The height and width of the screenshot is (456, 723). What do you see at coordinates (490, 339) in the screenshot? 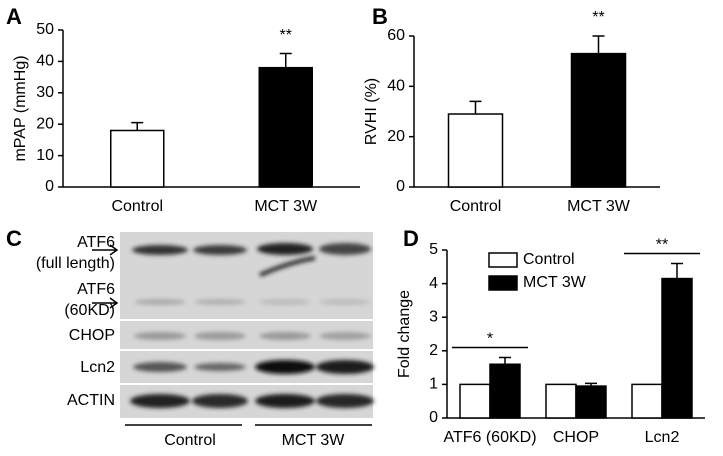
I see `significance: *` at bounding box center [490, 339].